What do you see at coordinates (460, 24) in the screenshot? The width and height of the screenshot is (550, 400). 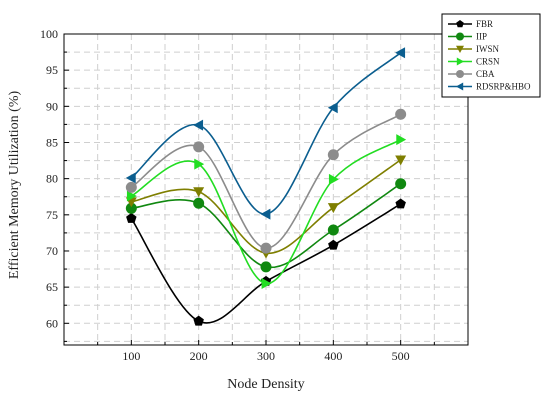 I see `legend-marker-fbr` at bounding box center [460, 24].